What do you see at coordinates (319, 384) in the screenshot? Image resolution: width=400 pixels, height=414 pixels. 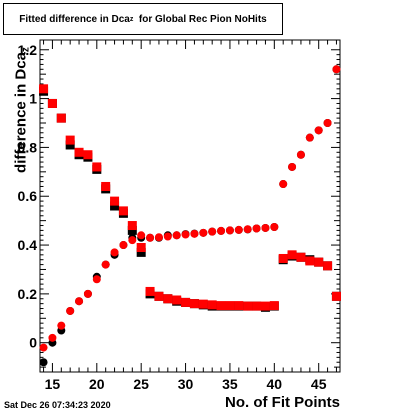 I see `x-tick-label: 45` at bounding box center [319, 384].